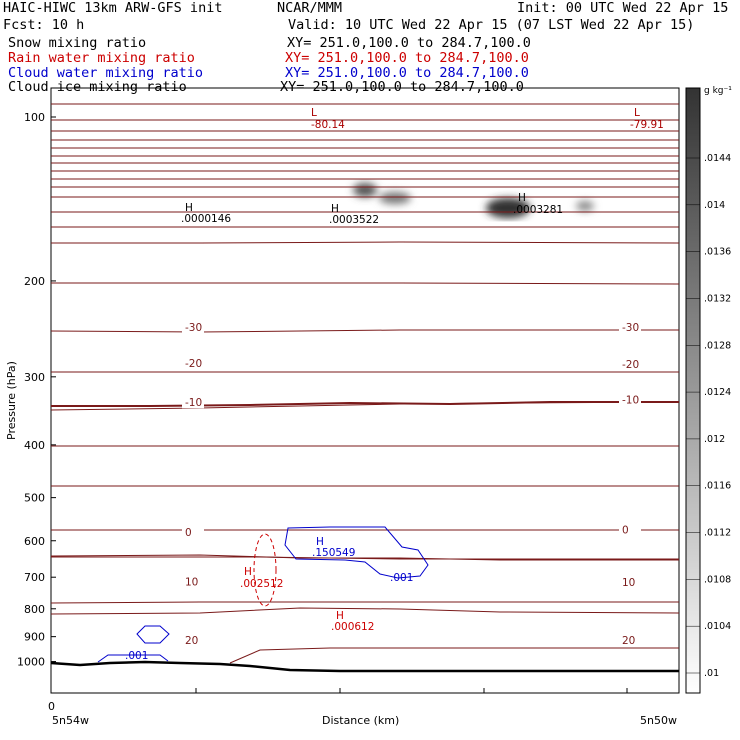 The height and width of the screenshot is (740, 740). What do you see at coordinates (44, 25) in the screenshot?
I see `forecast-hour: Fcst: 10 h` at bounding box center [44, 25].